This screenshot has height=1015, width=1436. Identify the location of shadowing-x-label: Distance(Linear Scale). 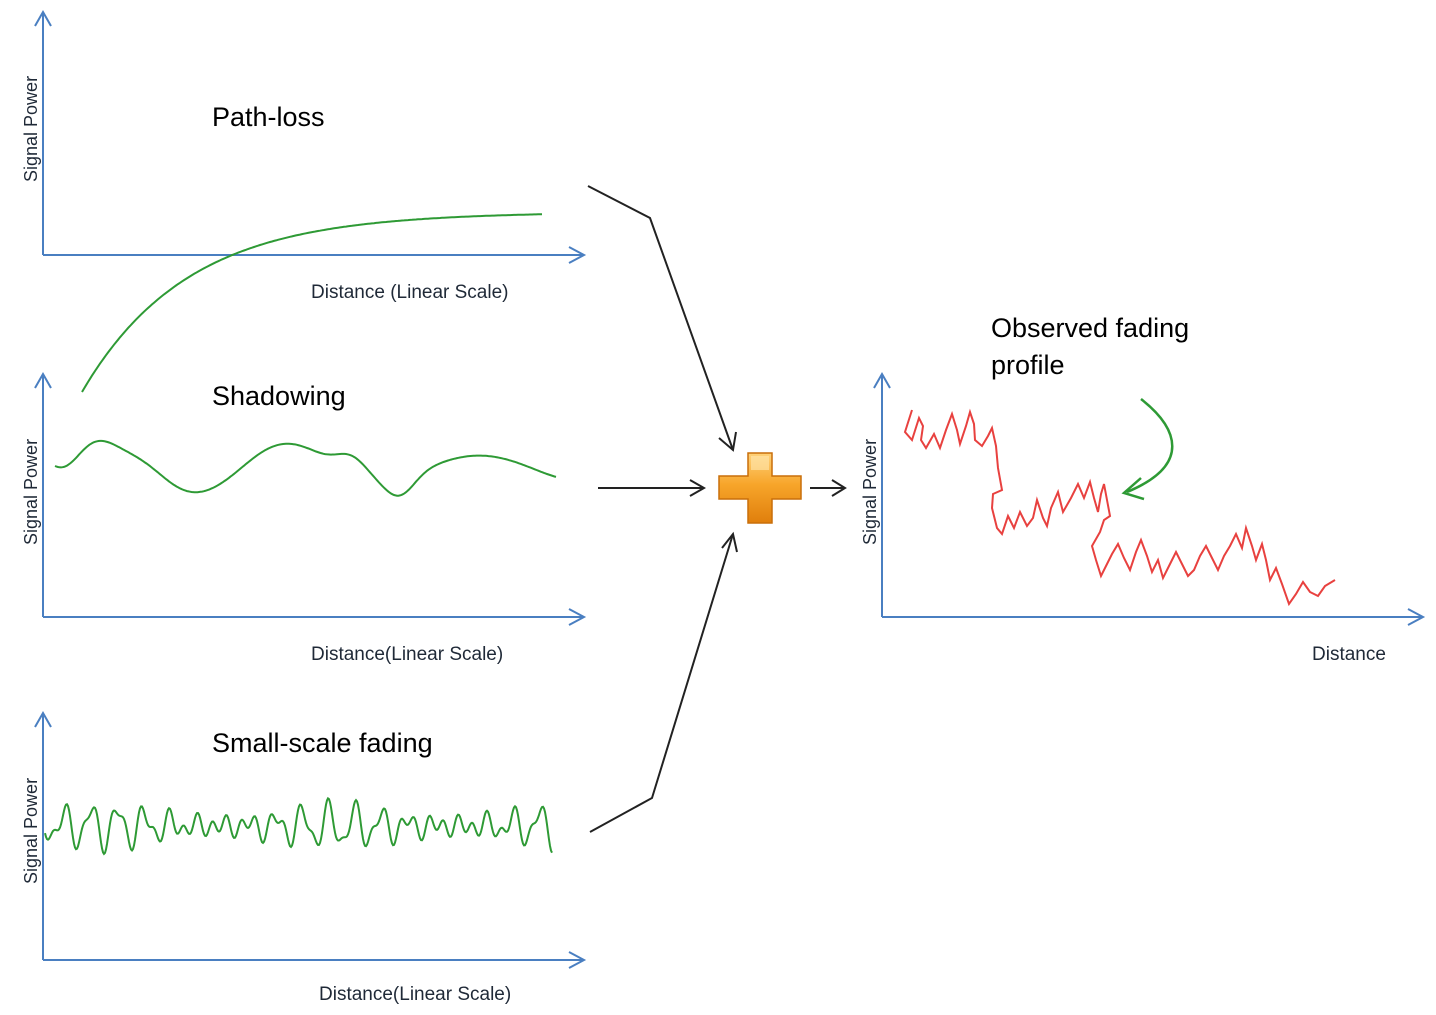
(407, 654).